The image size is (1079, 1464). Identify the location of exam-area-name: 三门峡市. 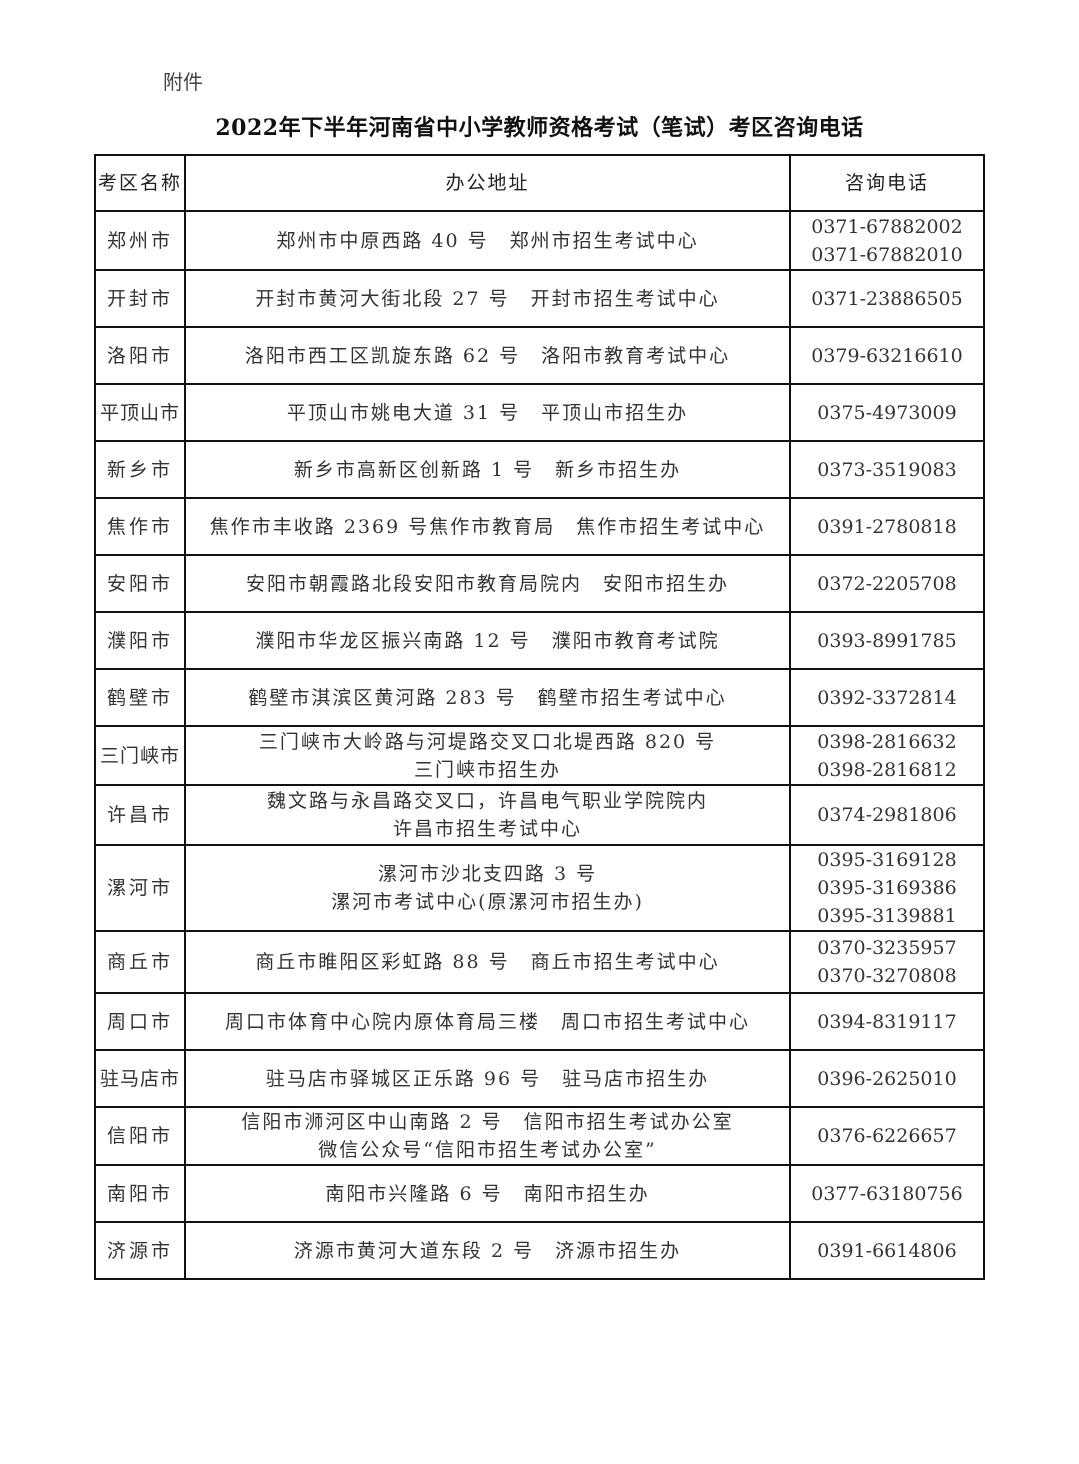
(140, 755).